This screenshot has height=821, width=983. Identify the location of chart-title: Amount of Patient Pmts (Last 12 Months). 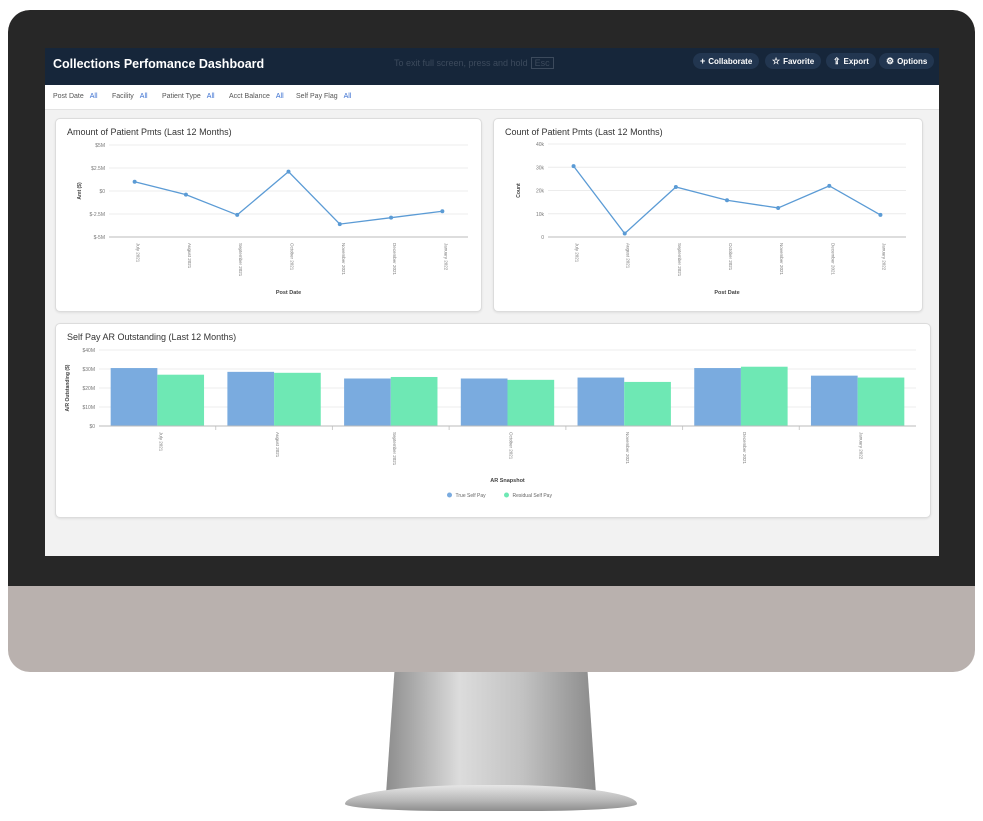
(149, 132).